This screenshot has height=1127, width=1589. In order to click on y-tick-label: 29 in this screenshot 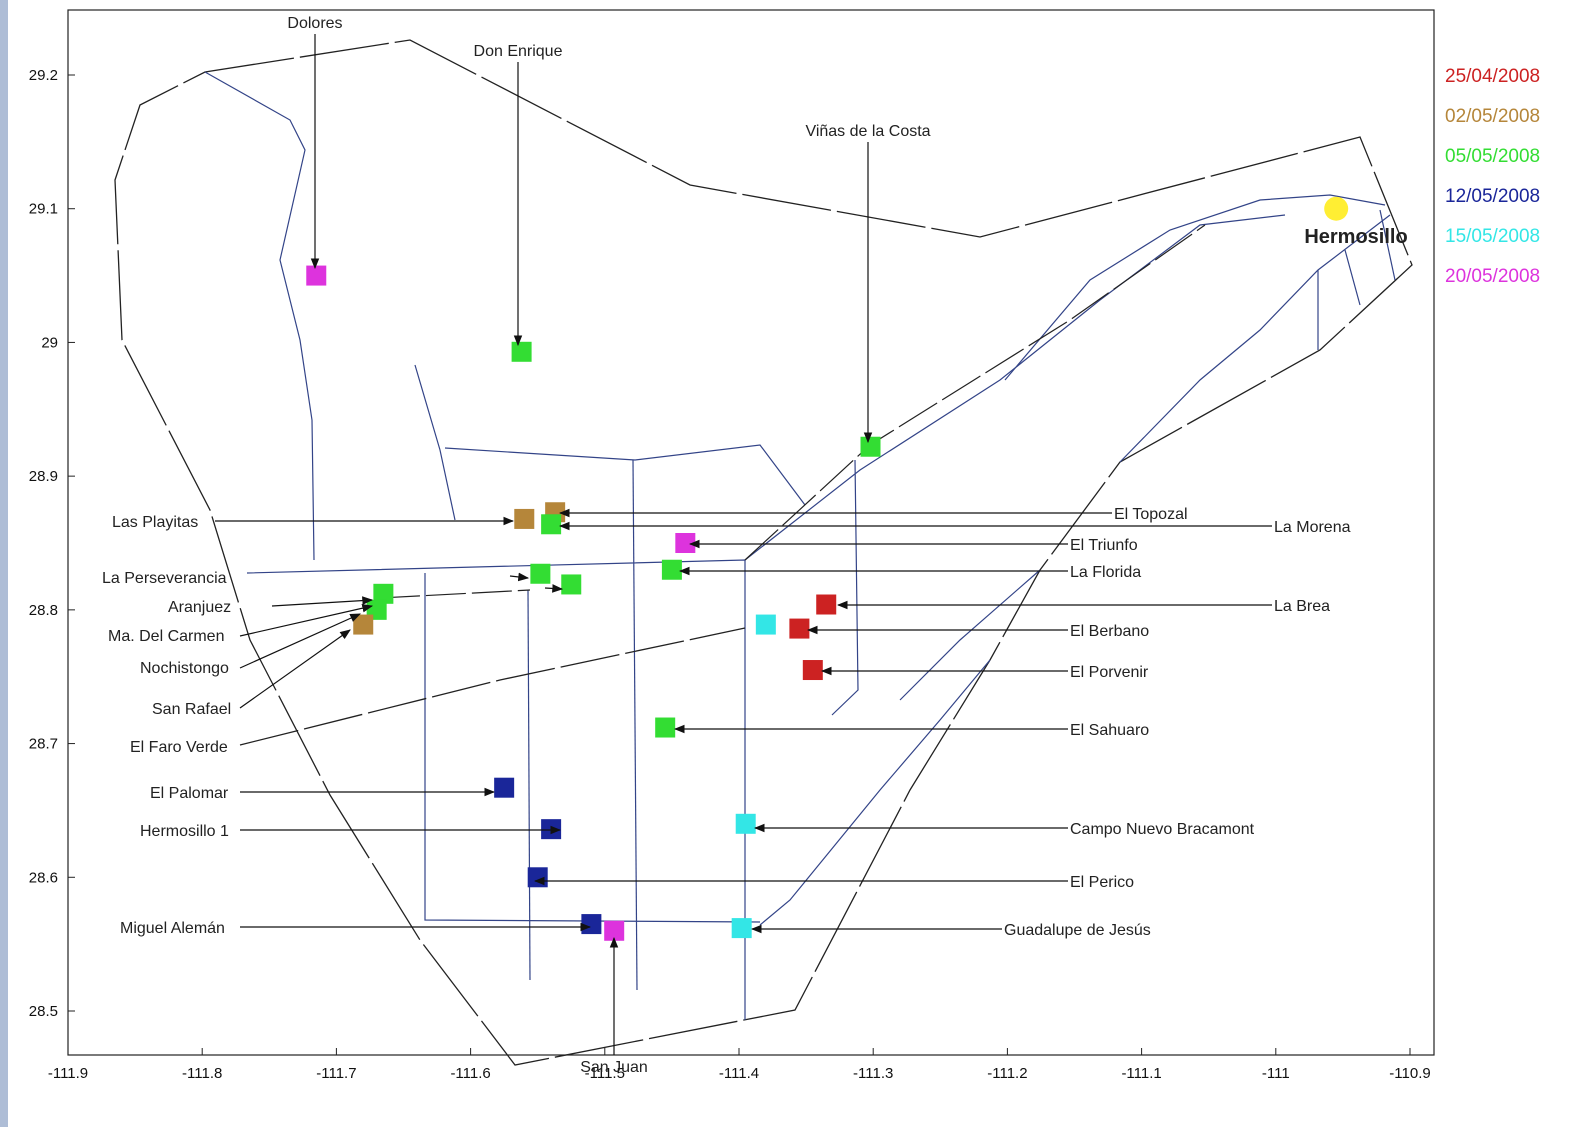, I will do `click(49, 342)`.